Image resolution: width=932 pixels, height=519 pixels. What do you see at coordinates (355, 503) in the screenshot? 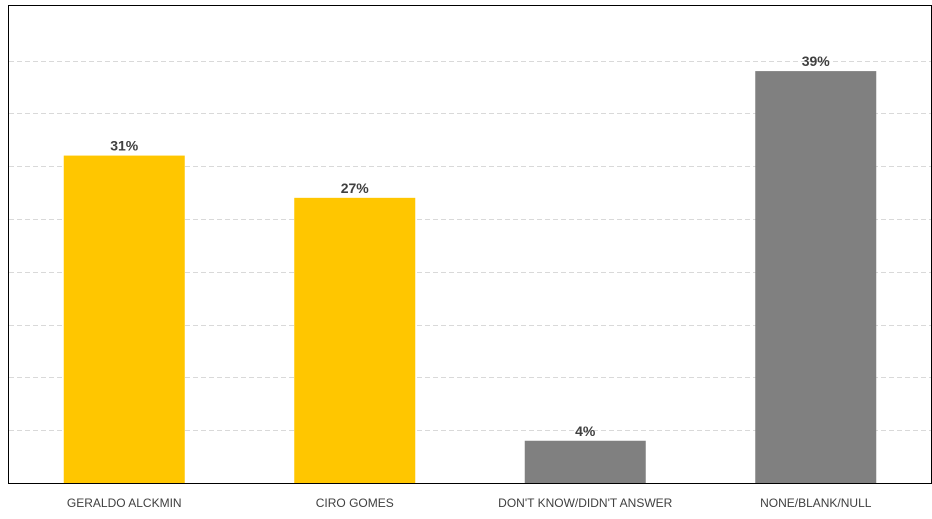
I see `category-label: CIRO GOMES` at bounding box center [355, 503].